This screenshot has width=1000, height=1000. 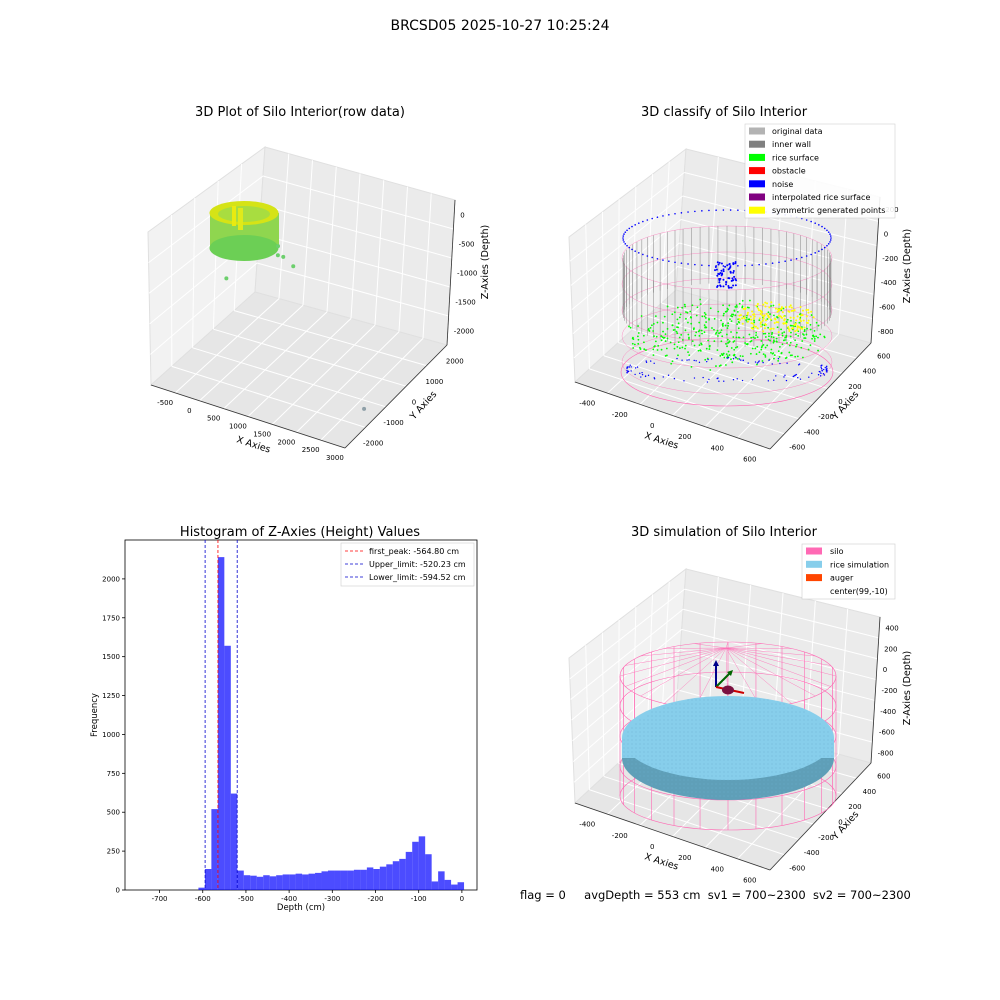 I want to click on panel4-legend-label: silo, so click(x=837, y=551).